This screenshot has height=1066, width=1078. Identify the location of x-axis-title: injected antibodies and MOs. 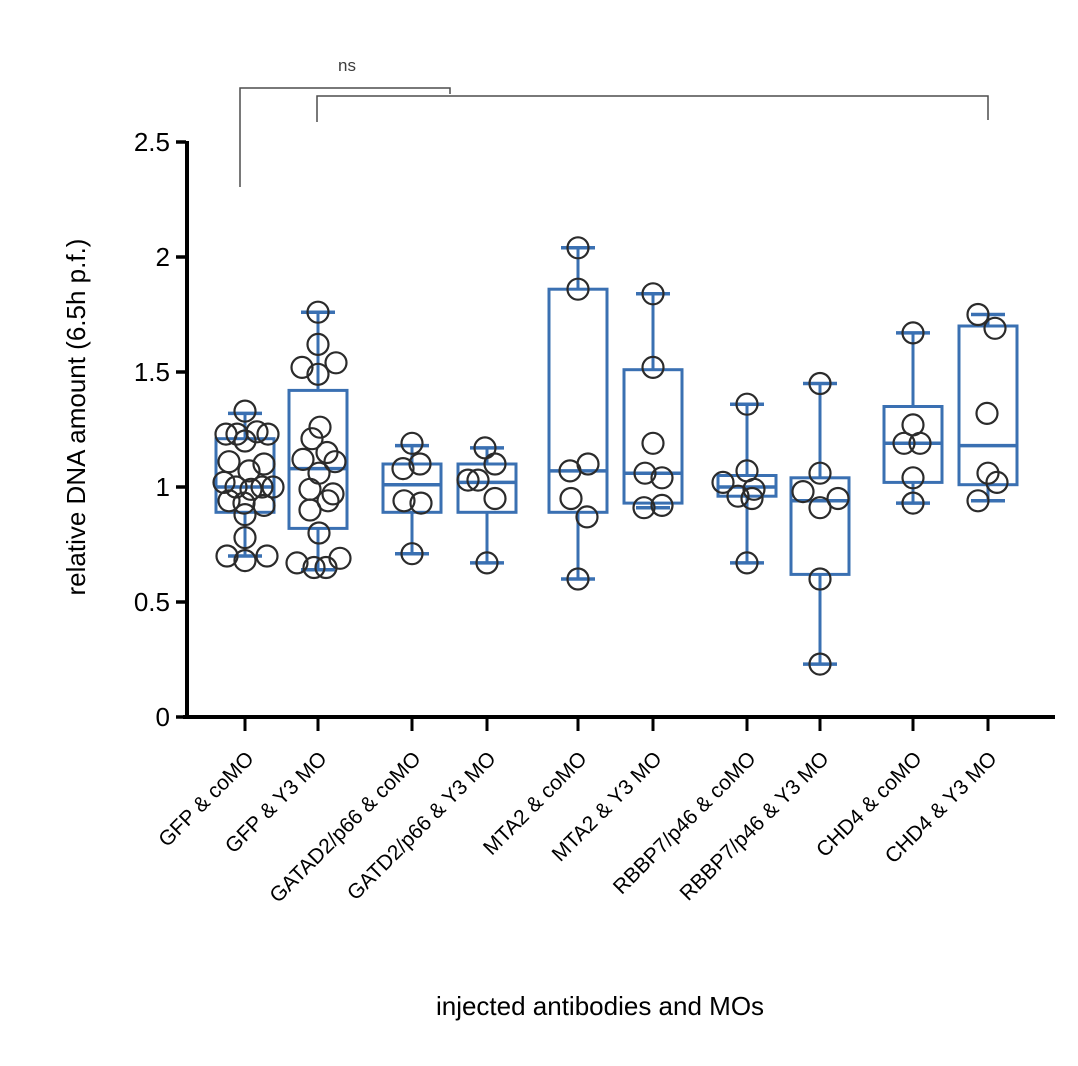
(600, 1006).